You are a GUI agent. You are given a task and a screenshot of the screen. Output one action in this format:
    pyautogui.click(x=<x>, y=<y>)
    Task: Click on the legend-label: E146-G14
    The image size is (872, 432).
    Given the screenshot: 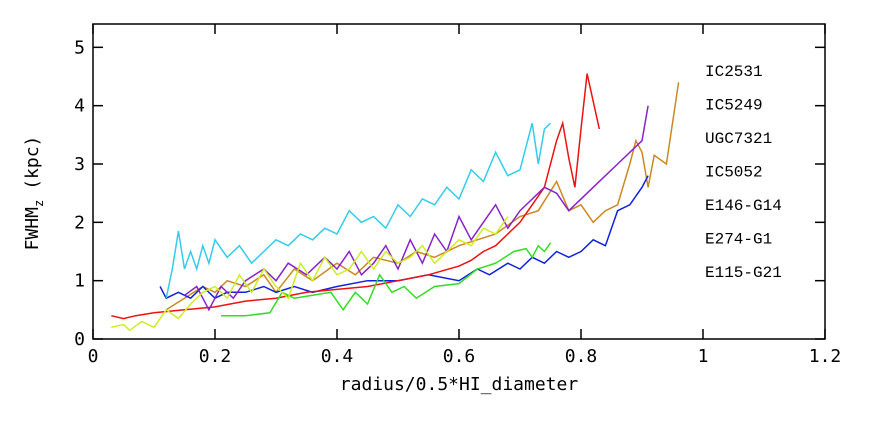 What is the action you would take?
    pyautogui.click(x=743, y=206)
    